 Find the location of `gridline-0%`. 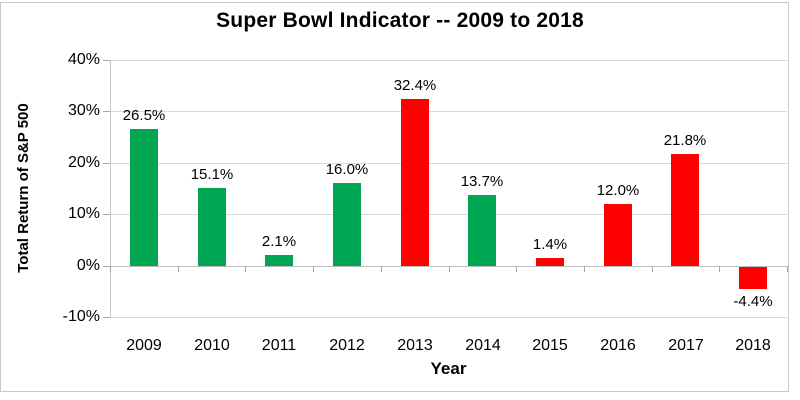

gridline-0% is located at coordinates (448, 266).